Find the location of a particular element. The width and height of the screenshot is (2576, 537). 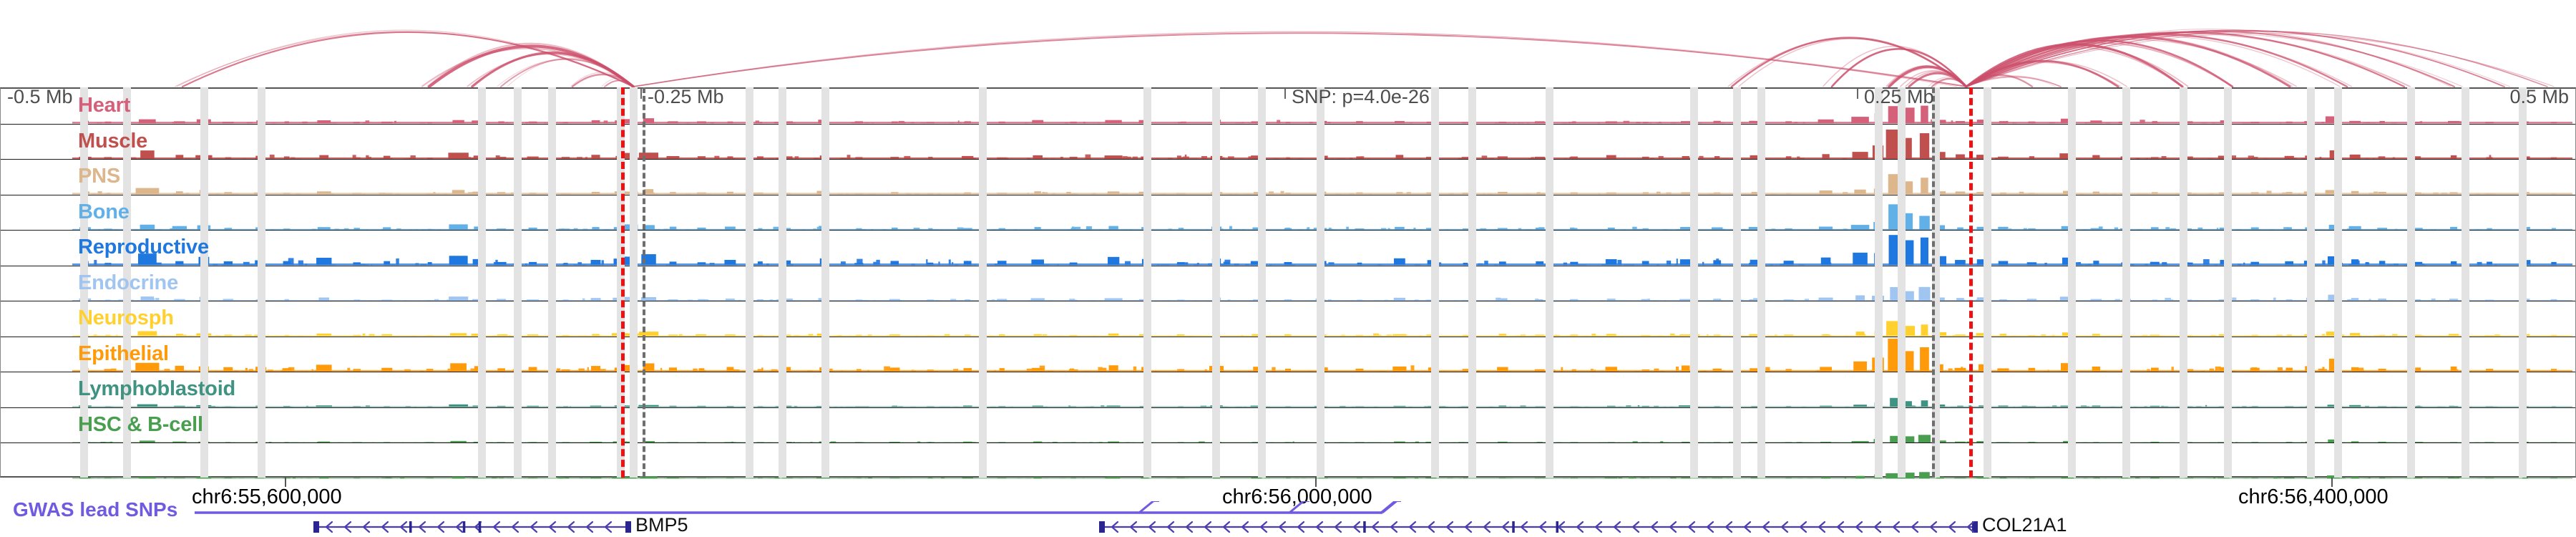

gwas-lead-snp-row: GWAS lead SNPs is located at coordinates (1288, 509).